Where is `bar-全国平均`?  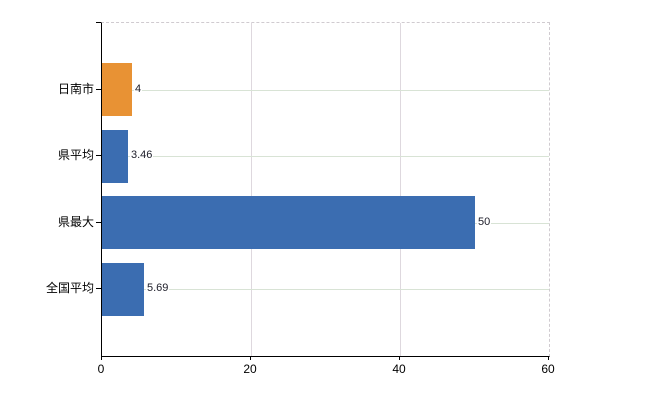
bar-全国平均 is located at coordinates (123, 289).